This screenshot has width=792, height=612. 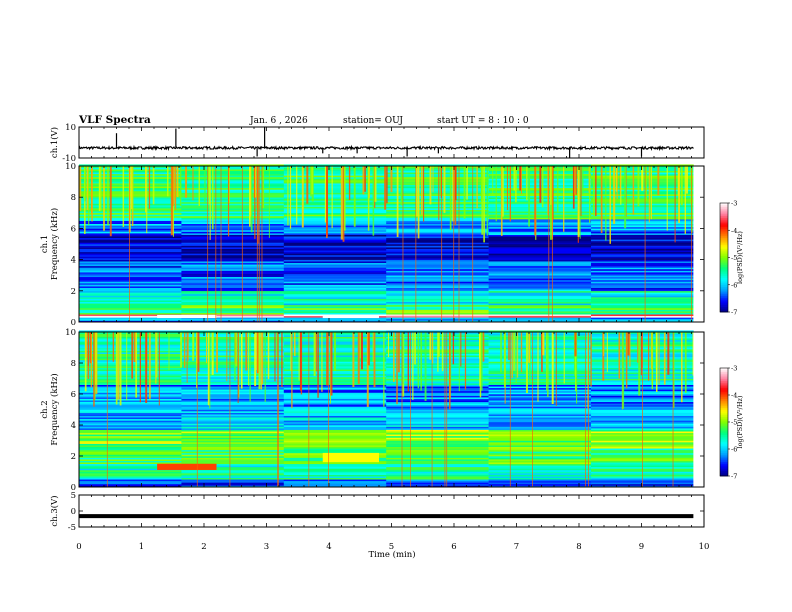 I want to click on x-axis-label: Time (min), so click(x=391, y=554).